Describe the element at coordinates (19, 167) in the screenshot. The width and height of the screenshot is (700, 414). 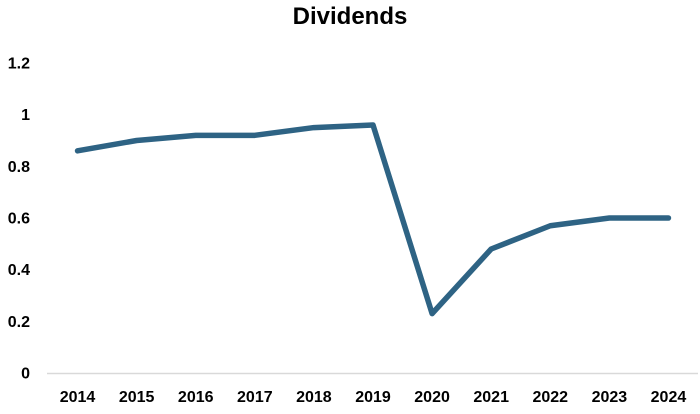
I see `y-tick-label: 0.8` at that location.